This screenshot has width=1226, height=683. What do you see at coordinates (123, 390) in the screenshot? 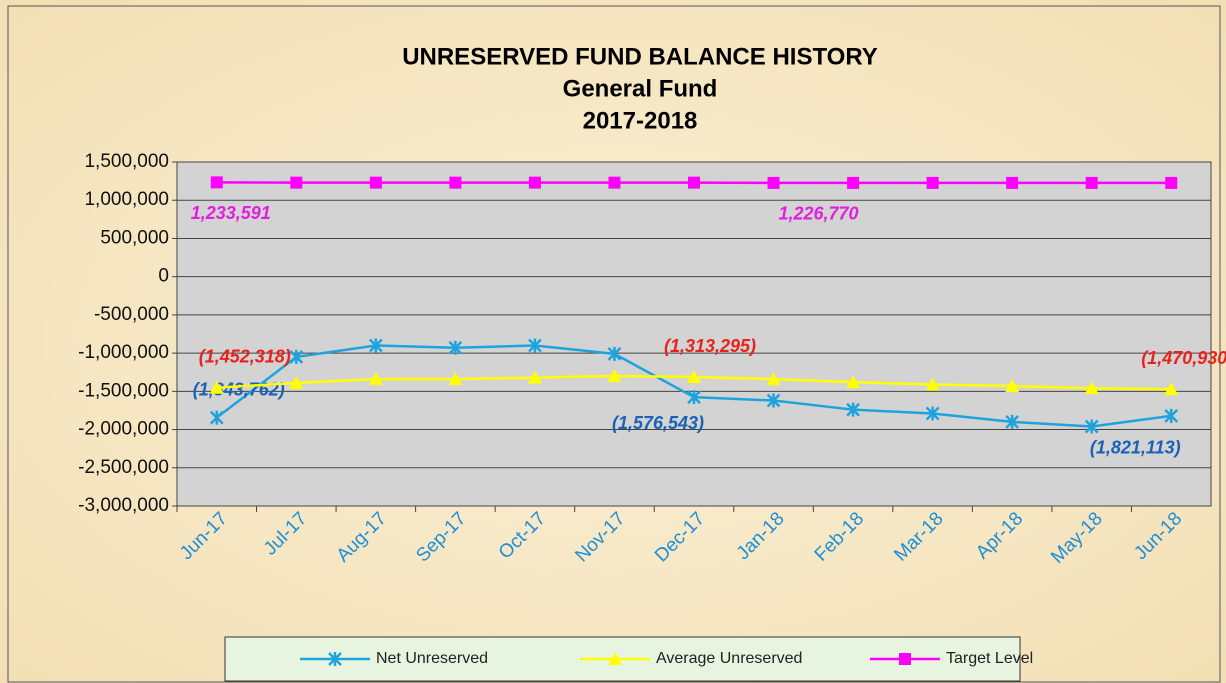
I see `y-tick-label: -1,500,000` at bounding box center [123, 390].